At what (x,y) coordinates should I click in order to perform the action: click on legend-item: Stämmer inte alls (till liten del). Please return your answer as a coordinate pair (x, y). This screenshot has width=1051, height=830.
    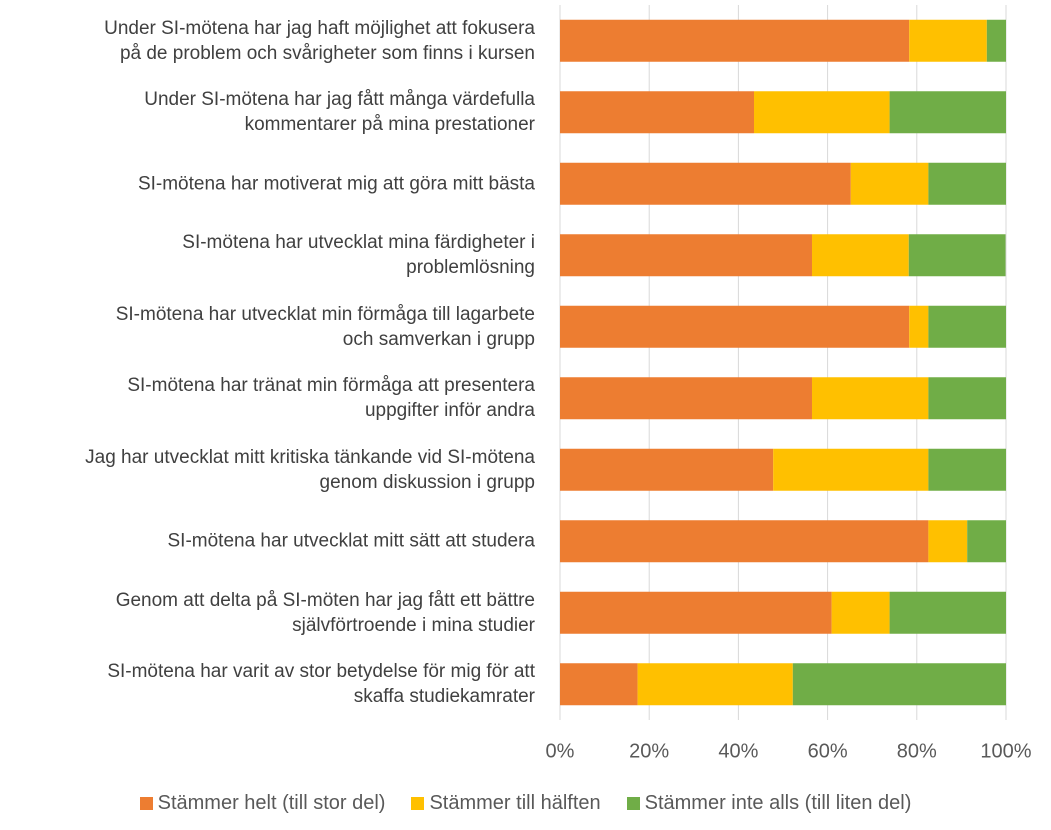
    Looking at the image, I should click on (769, 803).